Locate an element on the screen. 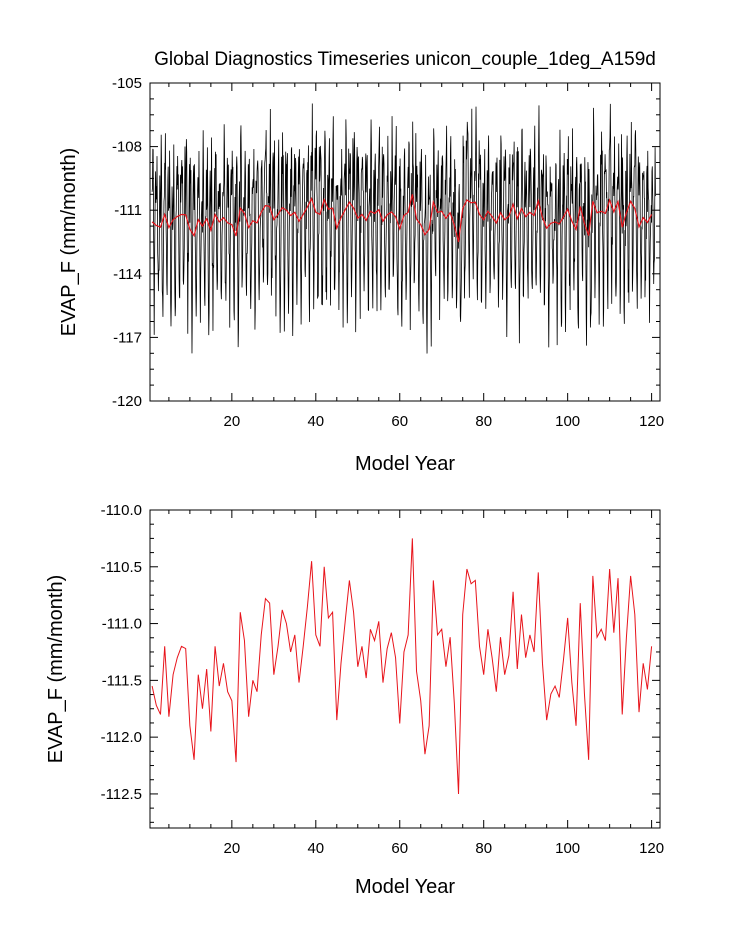  y-tick-label: -112.0 is located at coordinates (121, 737).